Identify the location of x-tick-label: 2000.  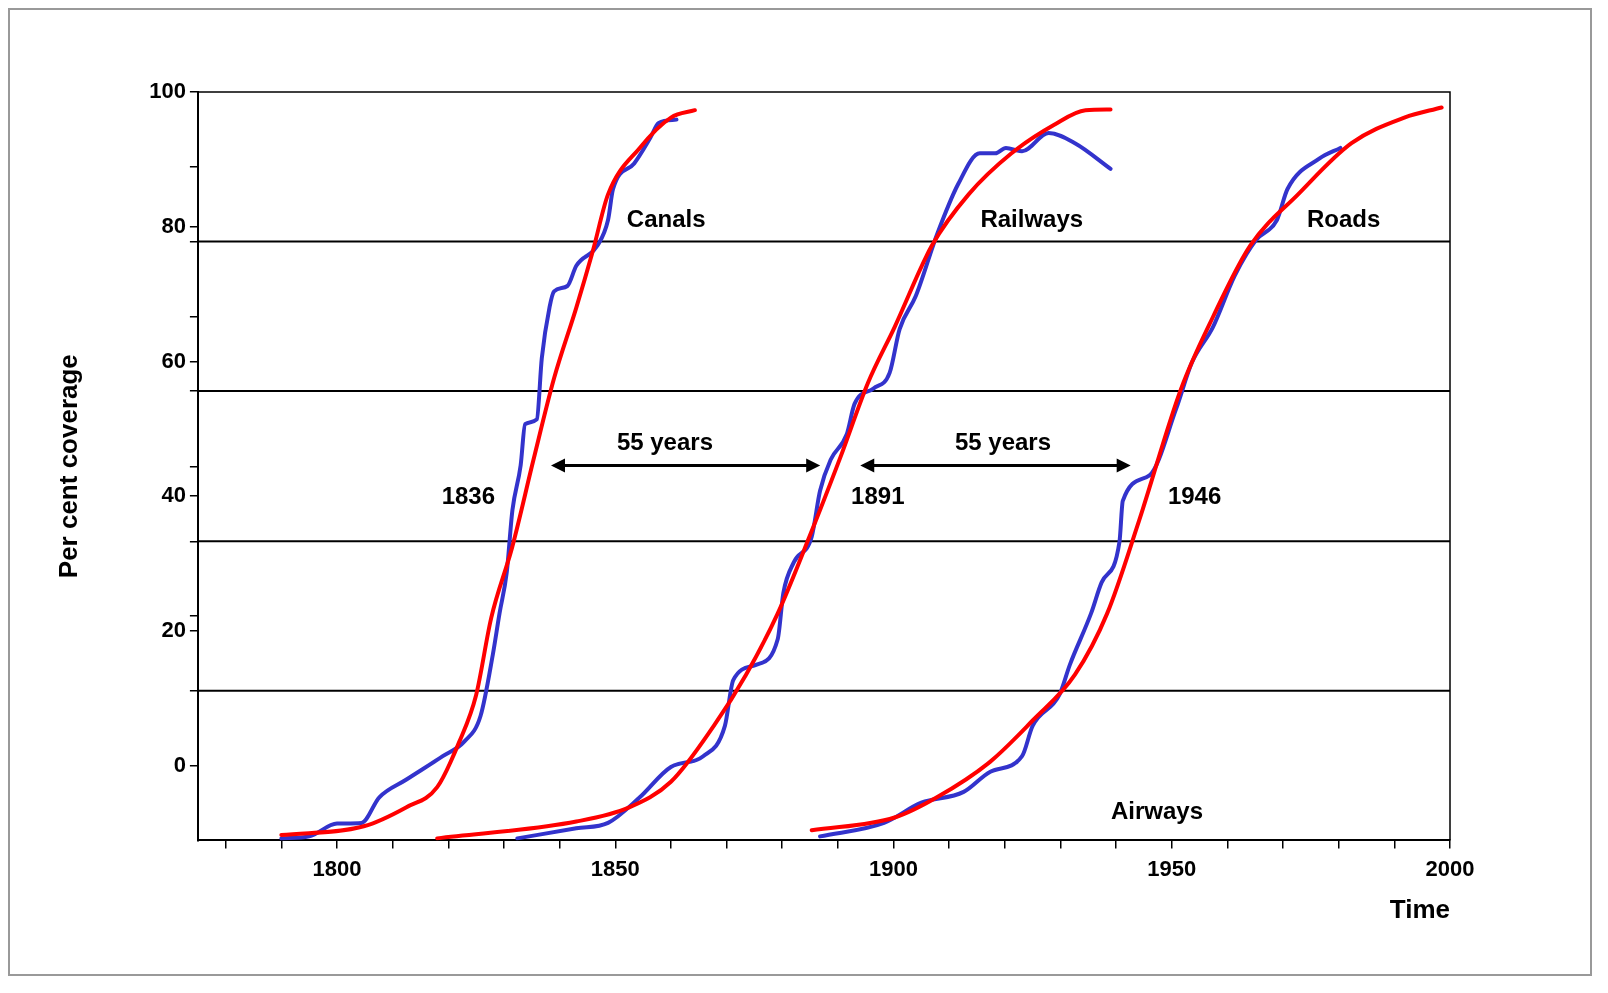
(1450, 868).